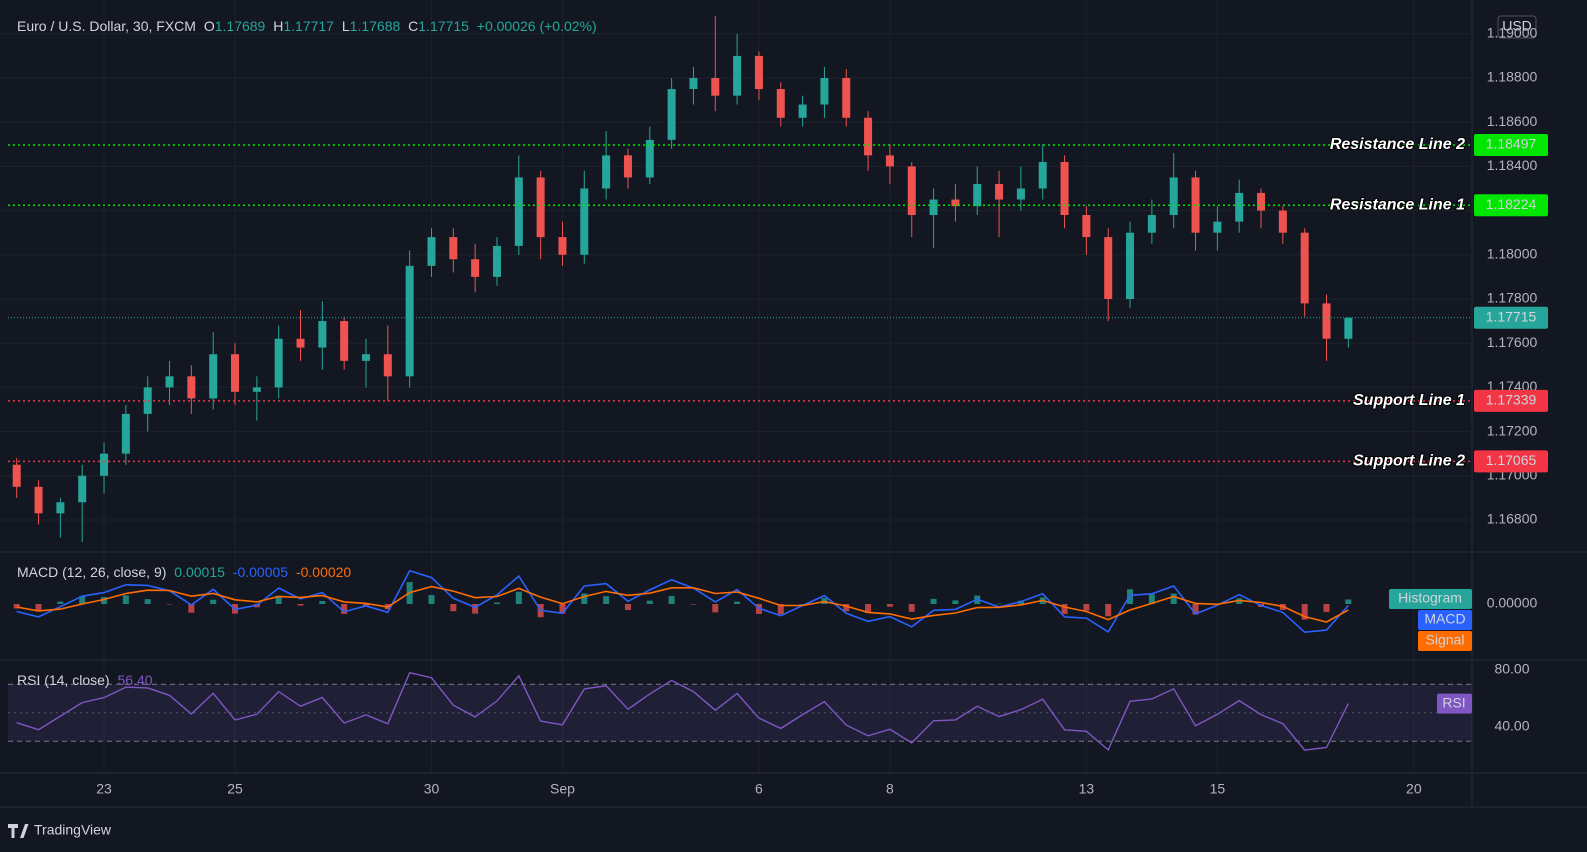 The width and height of the screenshot is (1587, 852). I want to click on last-price-value: 1.17715, so click(1511, 316).